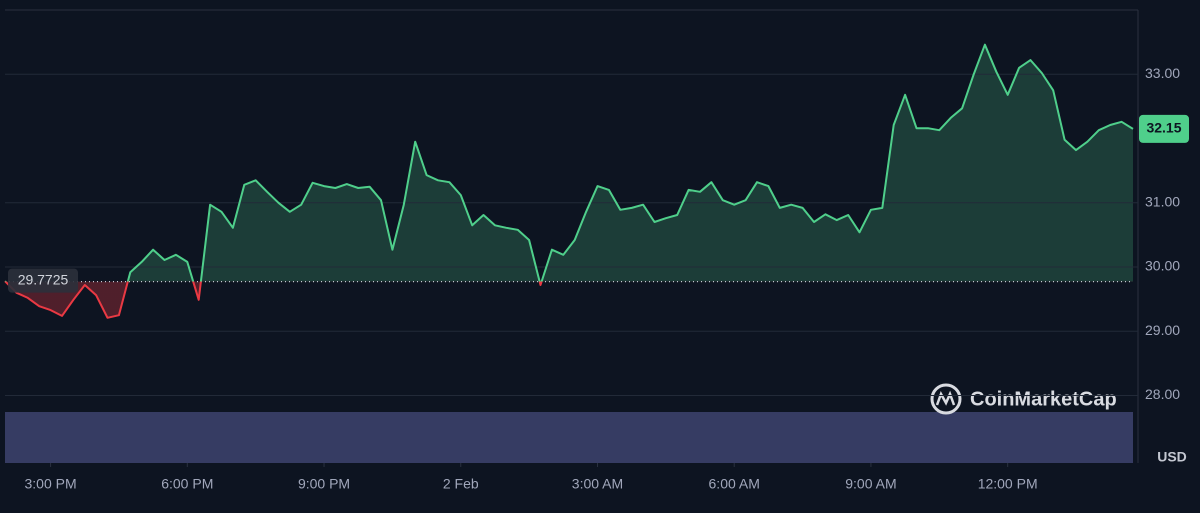 Image resolution: width=1200 pixels, height=513 pixels. I want to click on x-tick-label: 9:00 AM, so click(870, 484).